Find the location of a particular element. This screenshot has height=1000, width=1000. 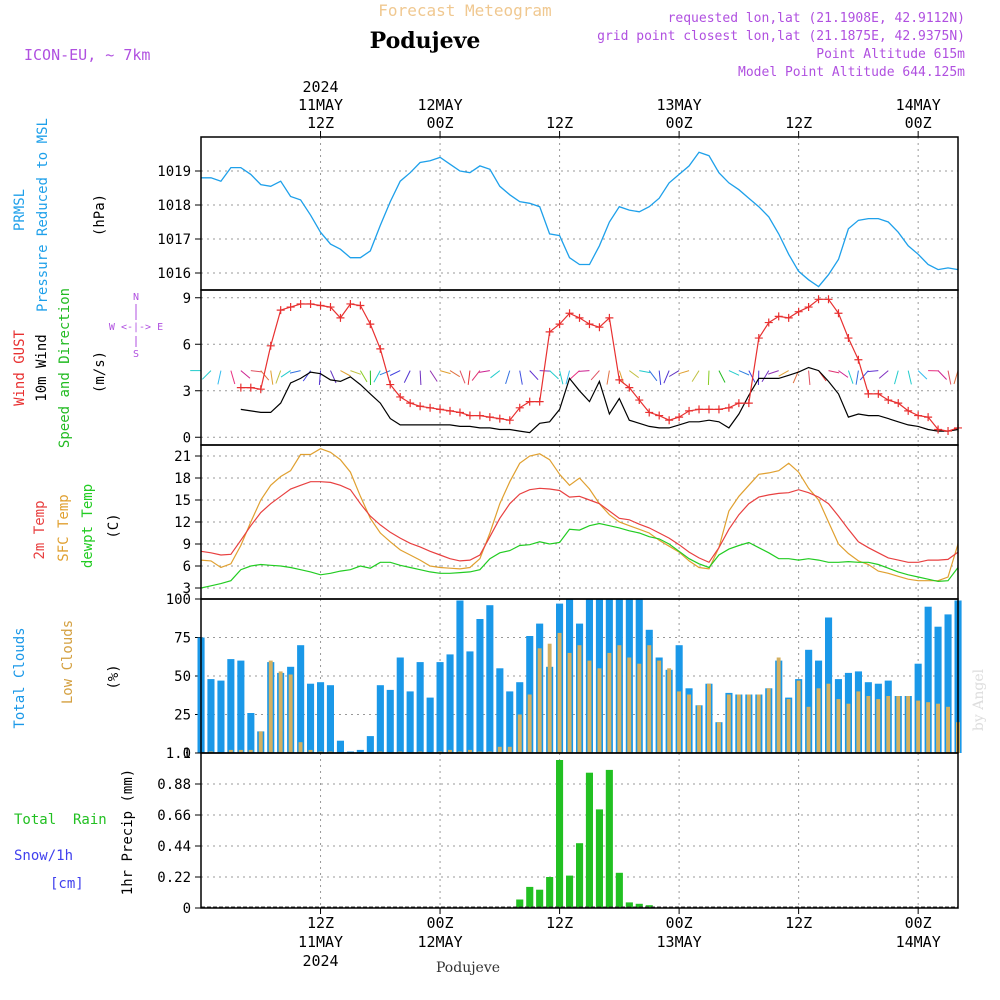

compass-s: S is located at coordinates (136, 354).